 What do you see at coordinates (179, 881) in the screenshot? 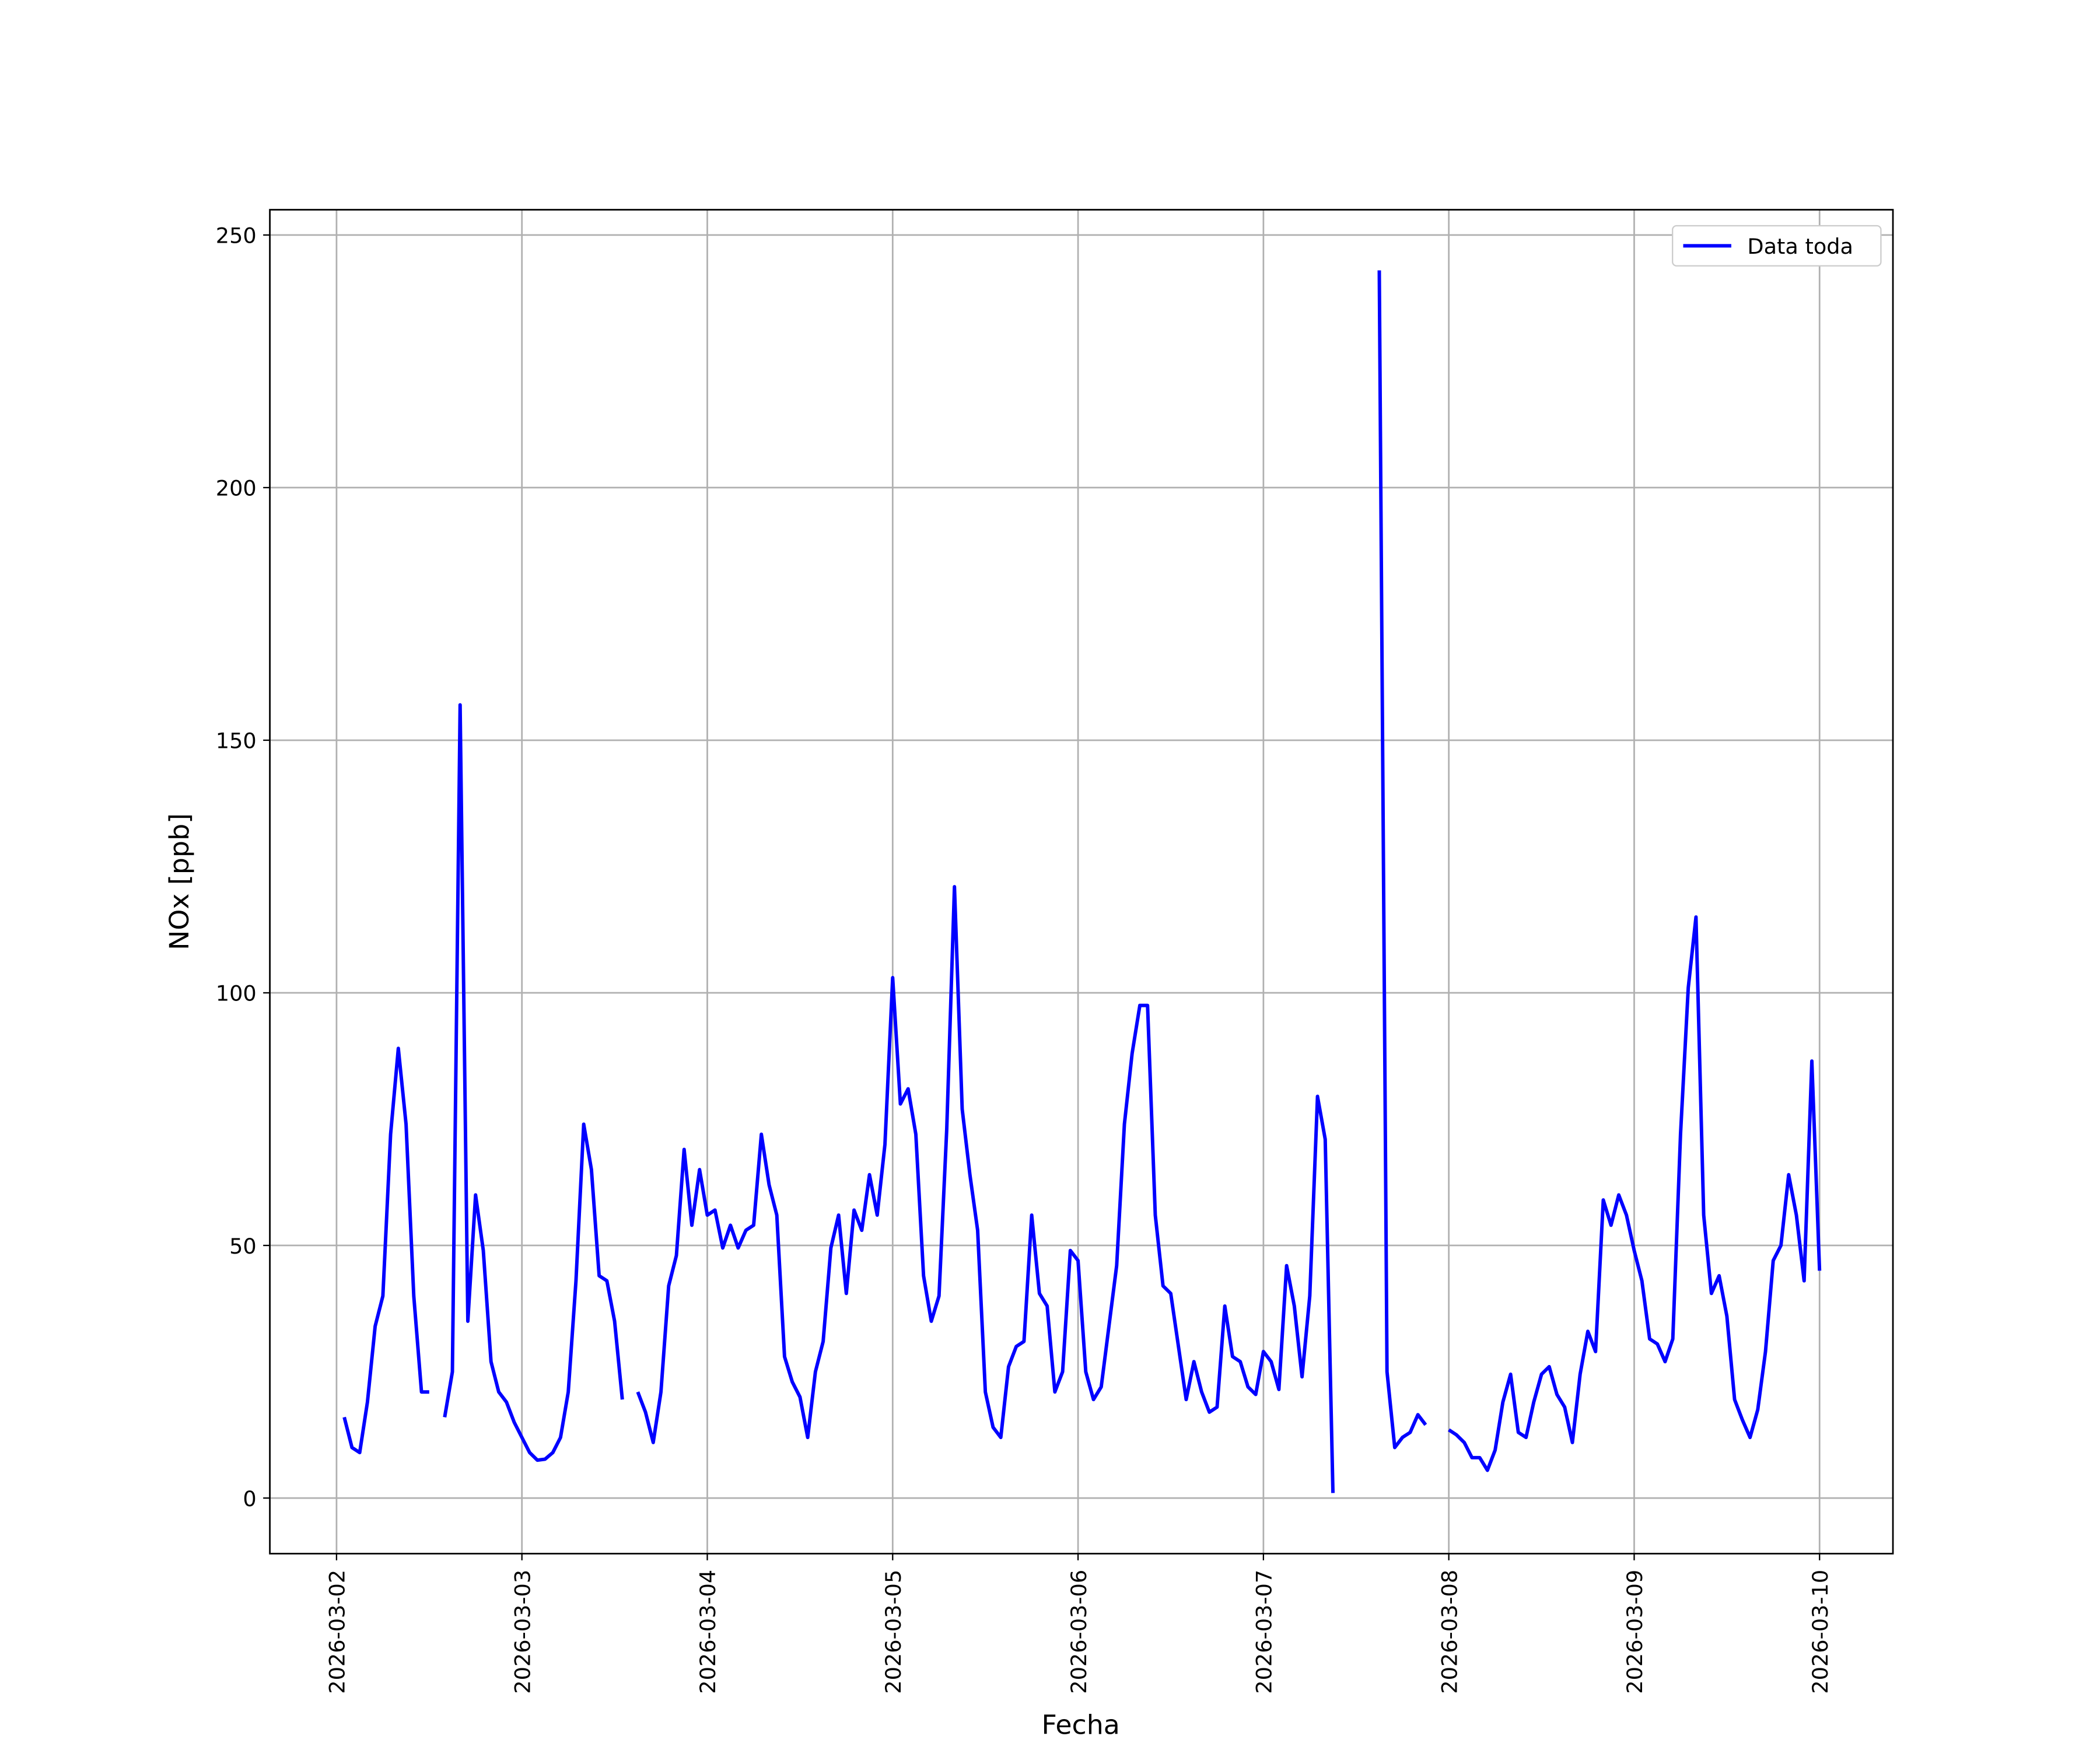
I see `y-axis-label: NOx [ppb]` at bounding box center [179, 881].